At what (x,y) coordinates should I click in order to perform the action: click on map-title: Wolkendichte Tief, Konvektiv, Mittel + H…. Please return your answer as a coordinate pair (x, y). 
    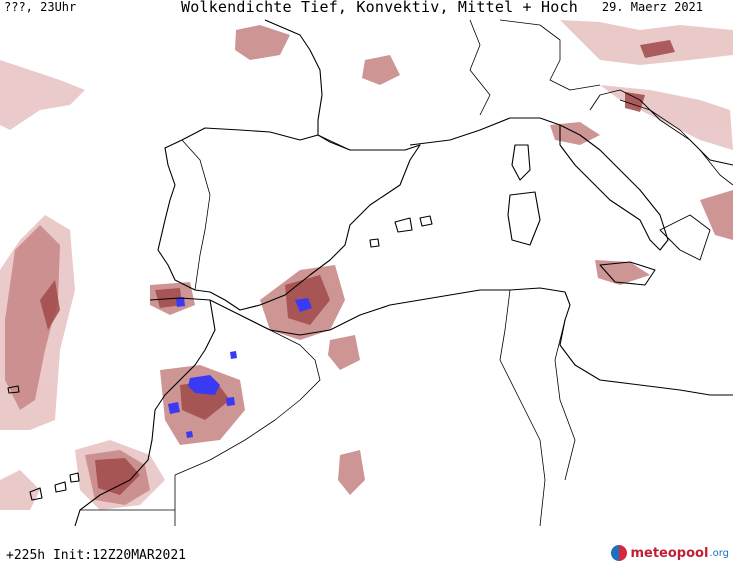
    Looking at the image, I should click on (379, 8).